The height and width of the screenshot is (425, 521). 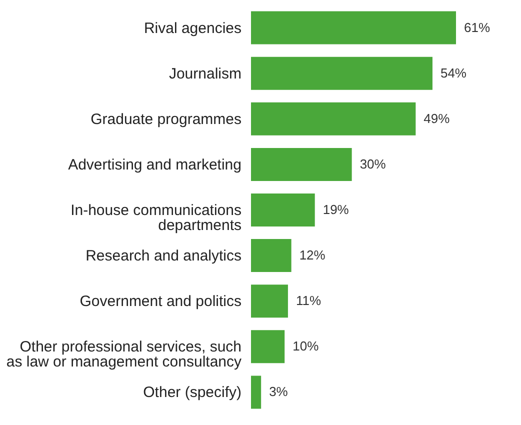 I want to click on data-label: 10%, so click(x=306, y=346).